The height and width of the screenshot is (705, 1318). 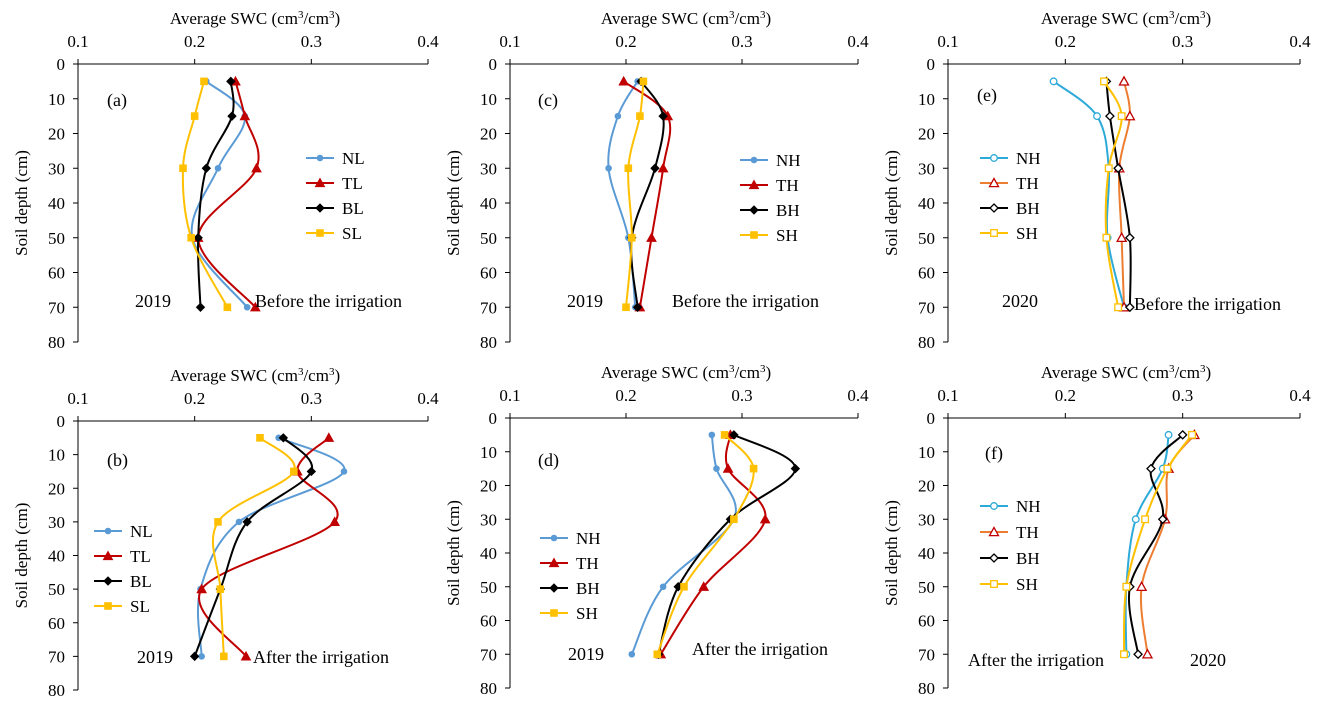 I want to click on irrigation-note: Before the irrigation, so click(x=328, y=301).